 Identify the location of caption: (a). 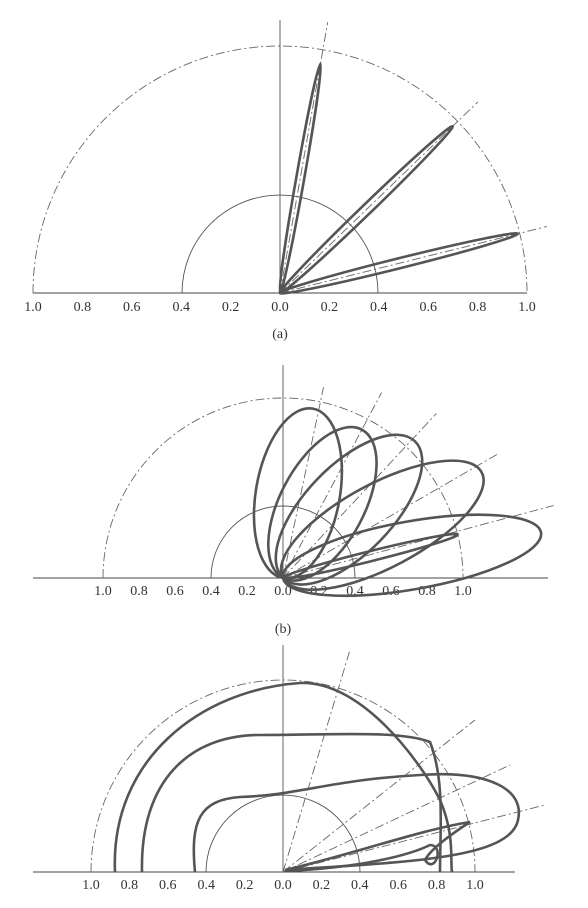
(280, 334).